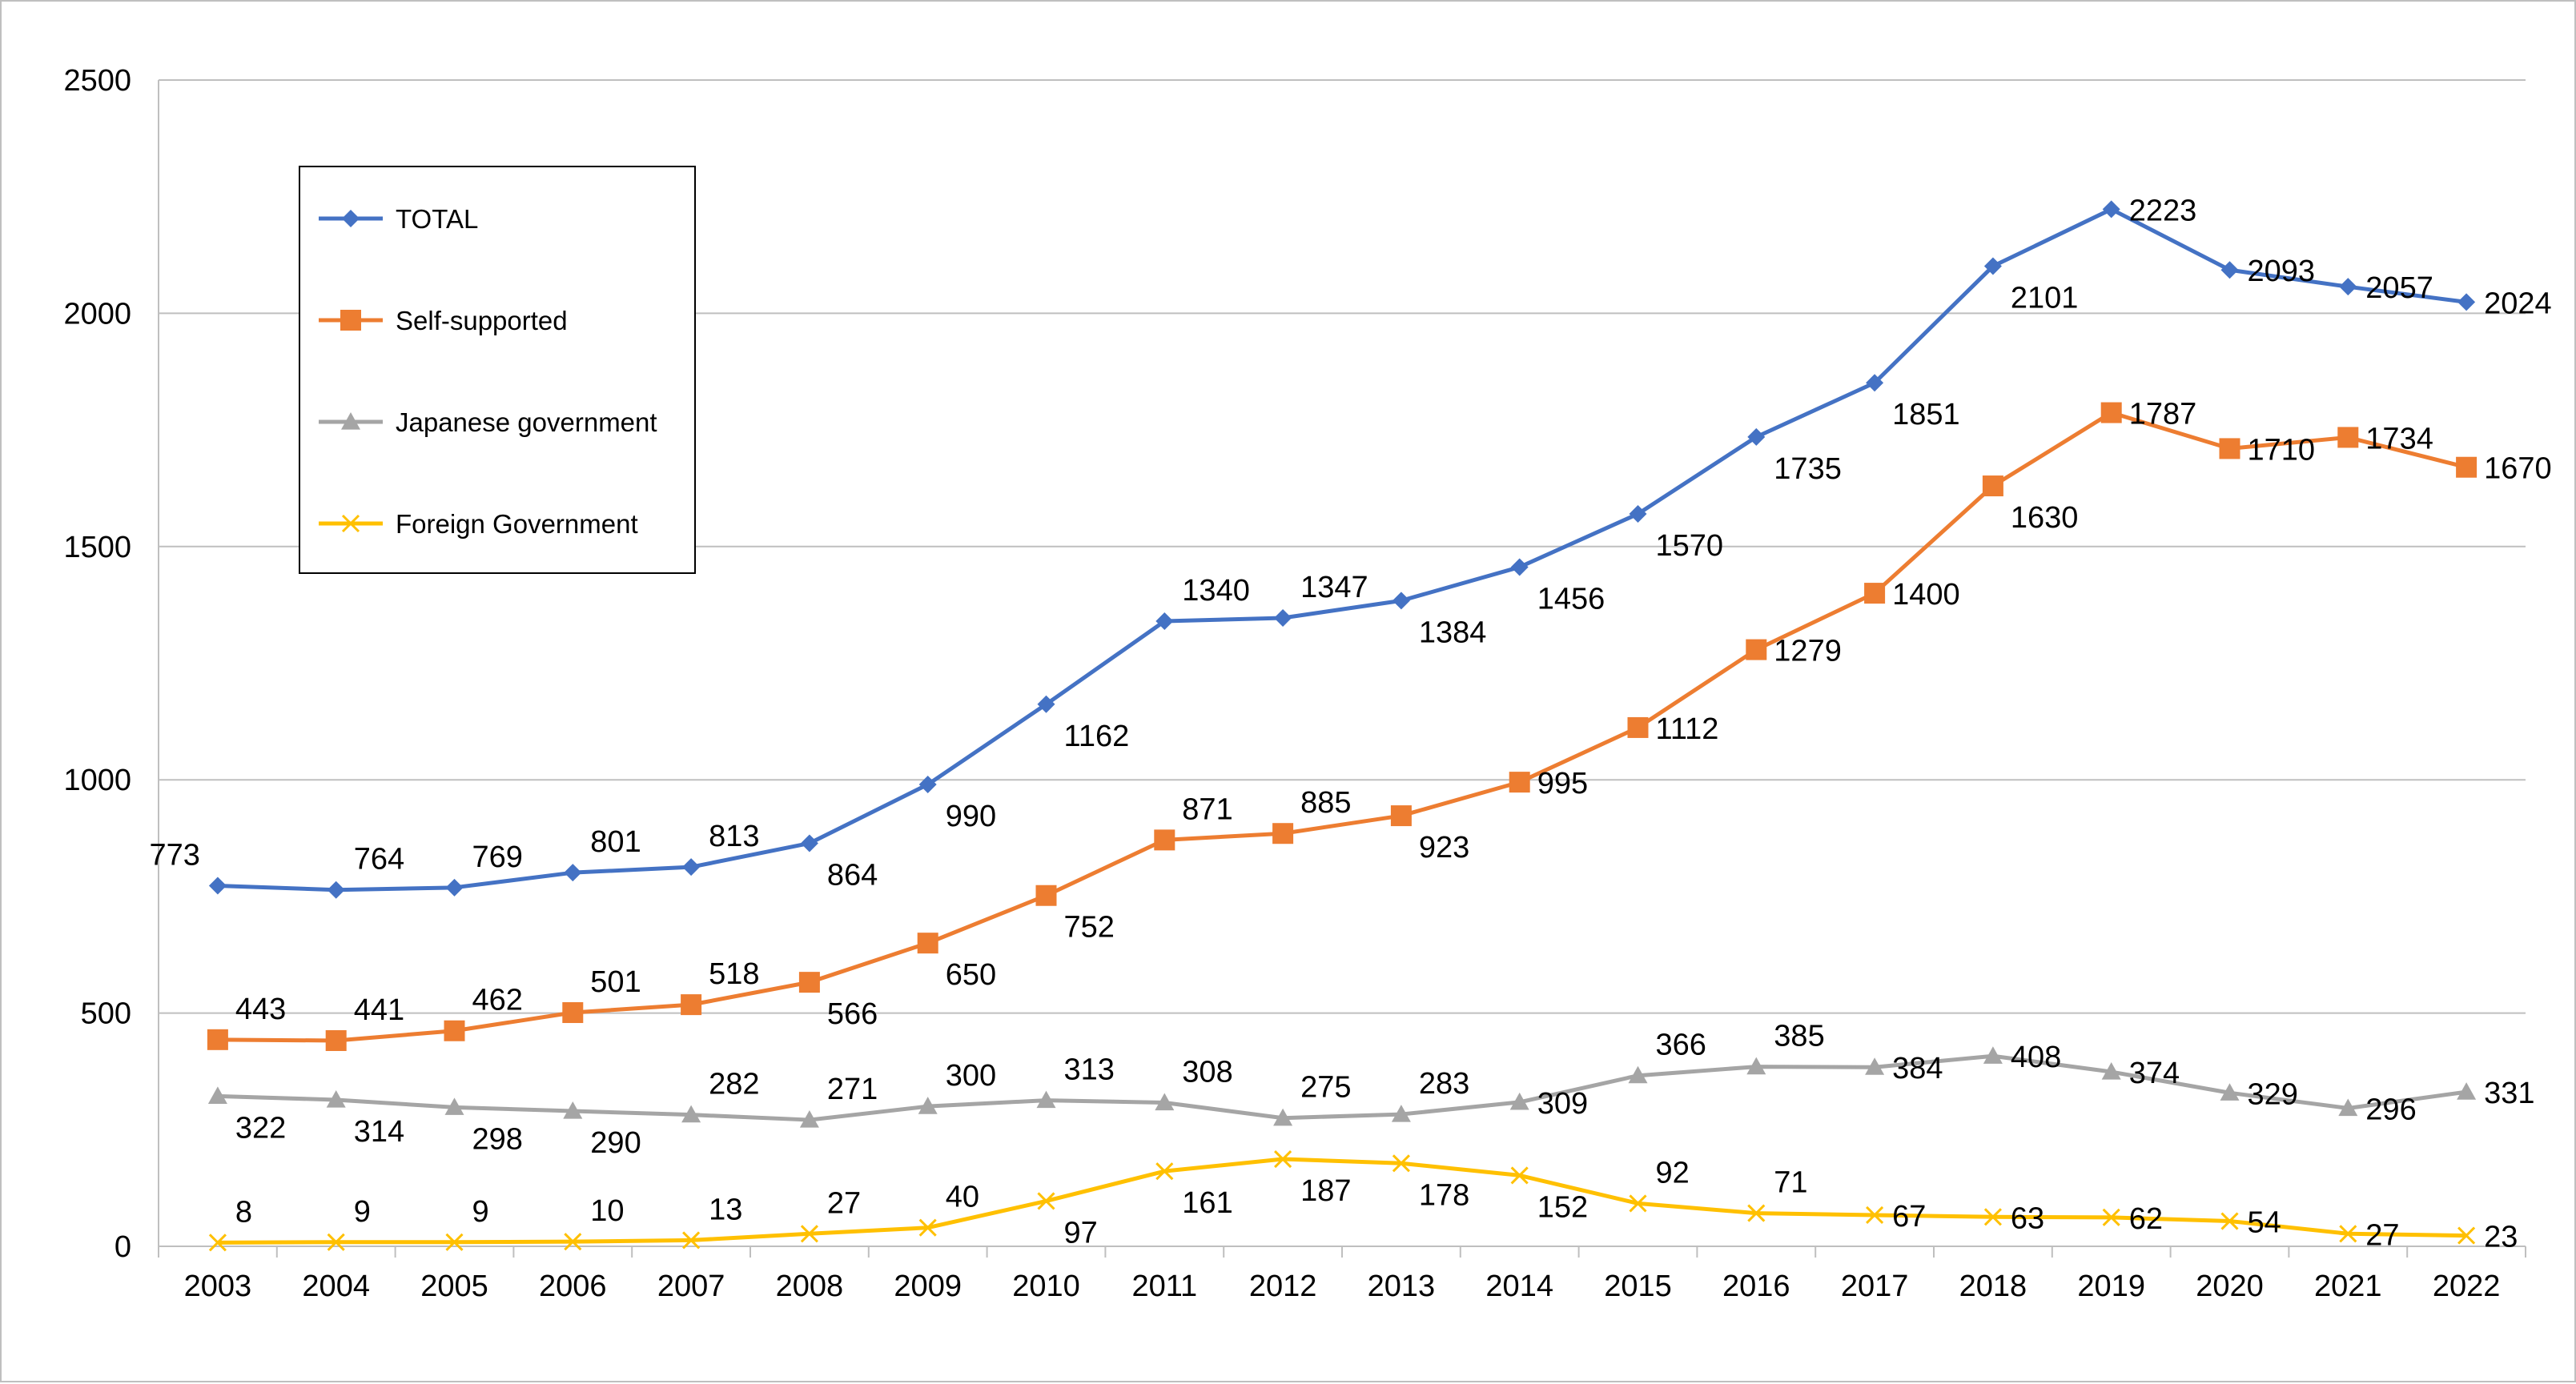 Image resolution: width=2576 pixels, height=1384 pixels. What do you see at coordinates (2111, 1286) in the screenshot?
I see `x-tick-label: 2019` at bounding box center [2111, 1286].